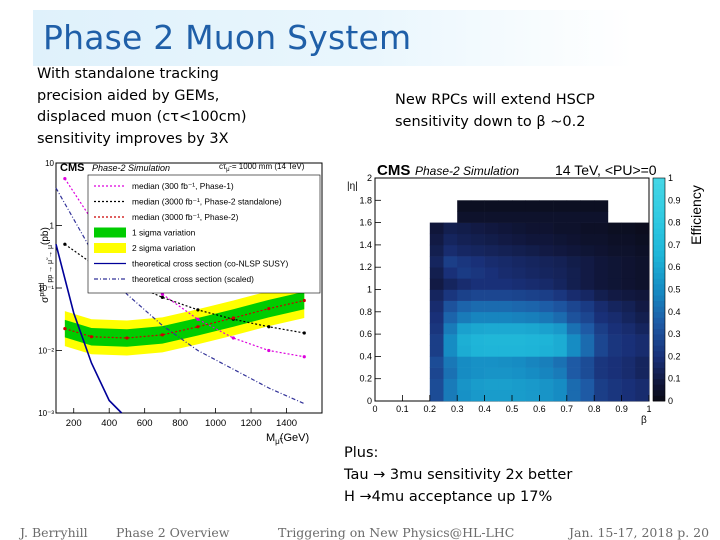 This screenshot has width=720, height=540. What do you see at coordinates (42, 290) in the screenshot?
I see `y-axis-prod: prod` at bounding box center [42, 290].